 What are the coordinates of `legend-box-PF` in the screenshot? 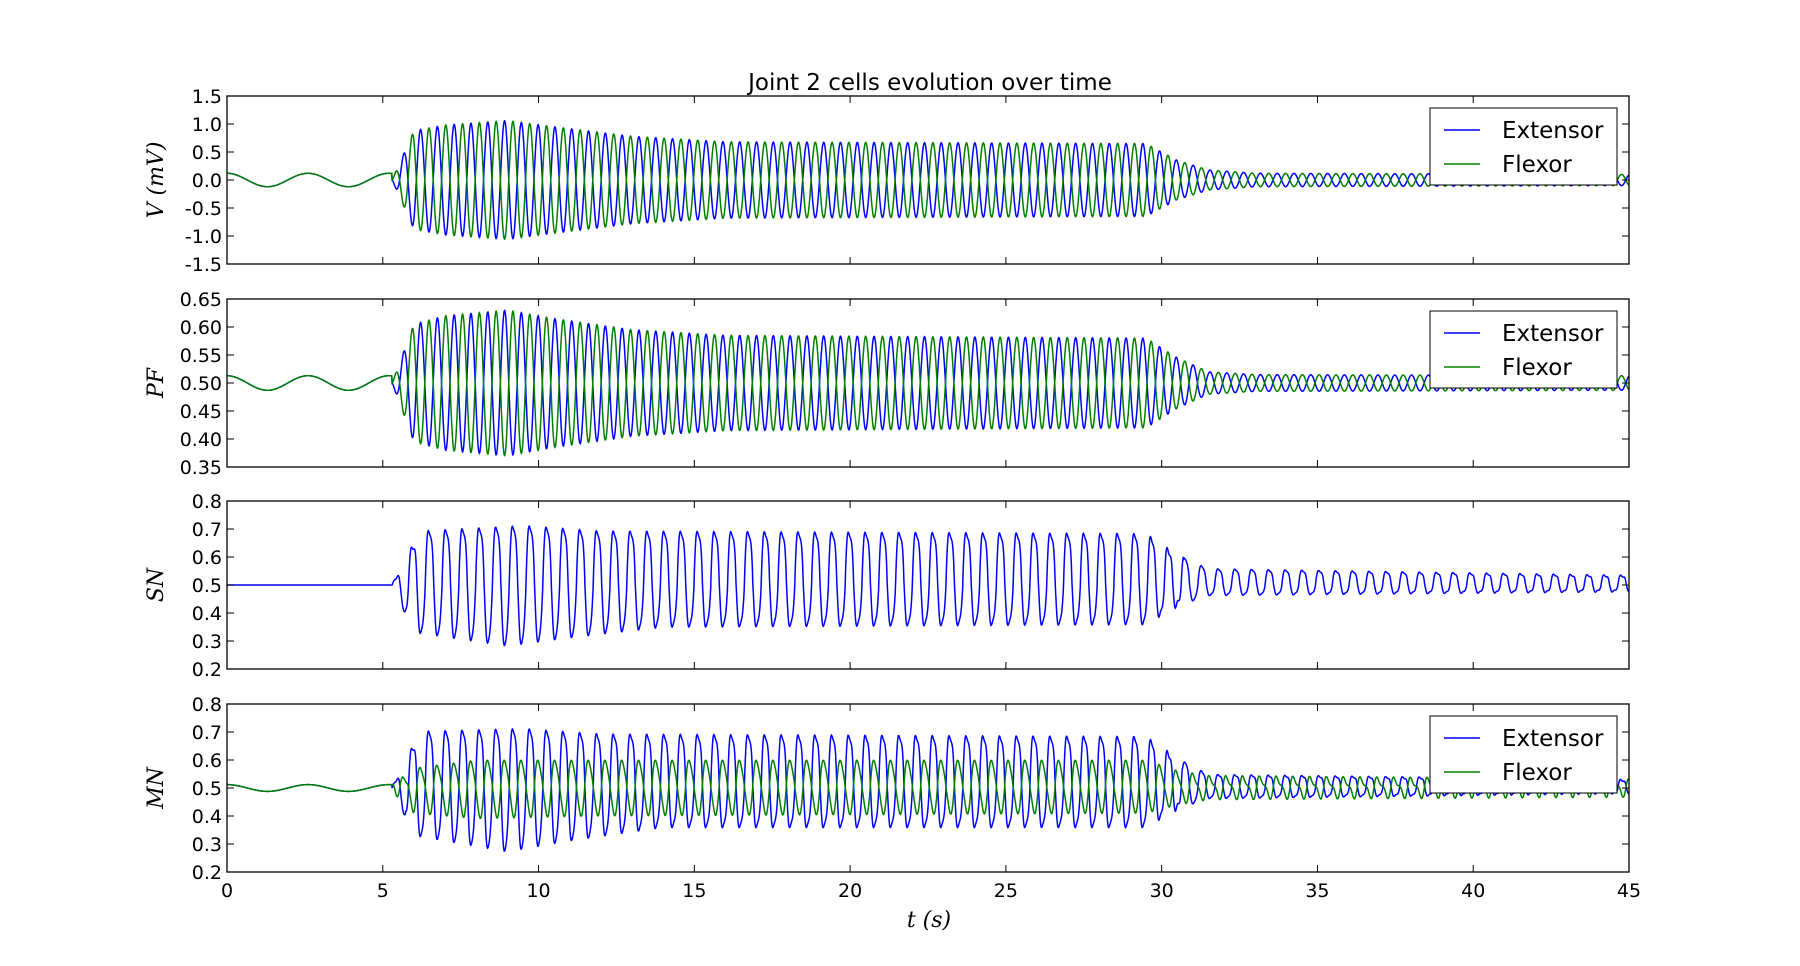 It's located at (1523, 349).